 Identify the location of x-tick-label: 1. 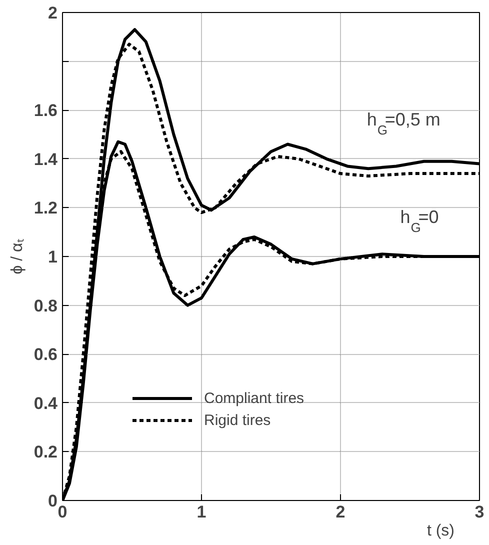
(201, 512).